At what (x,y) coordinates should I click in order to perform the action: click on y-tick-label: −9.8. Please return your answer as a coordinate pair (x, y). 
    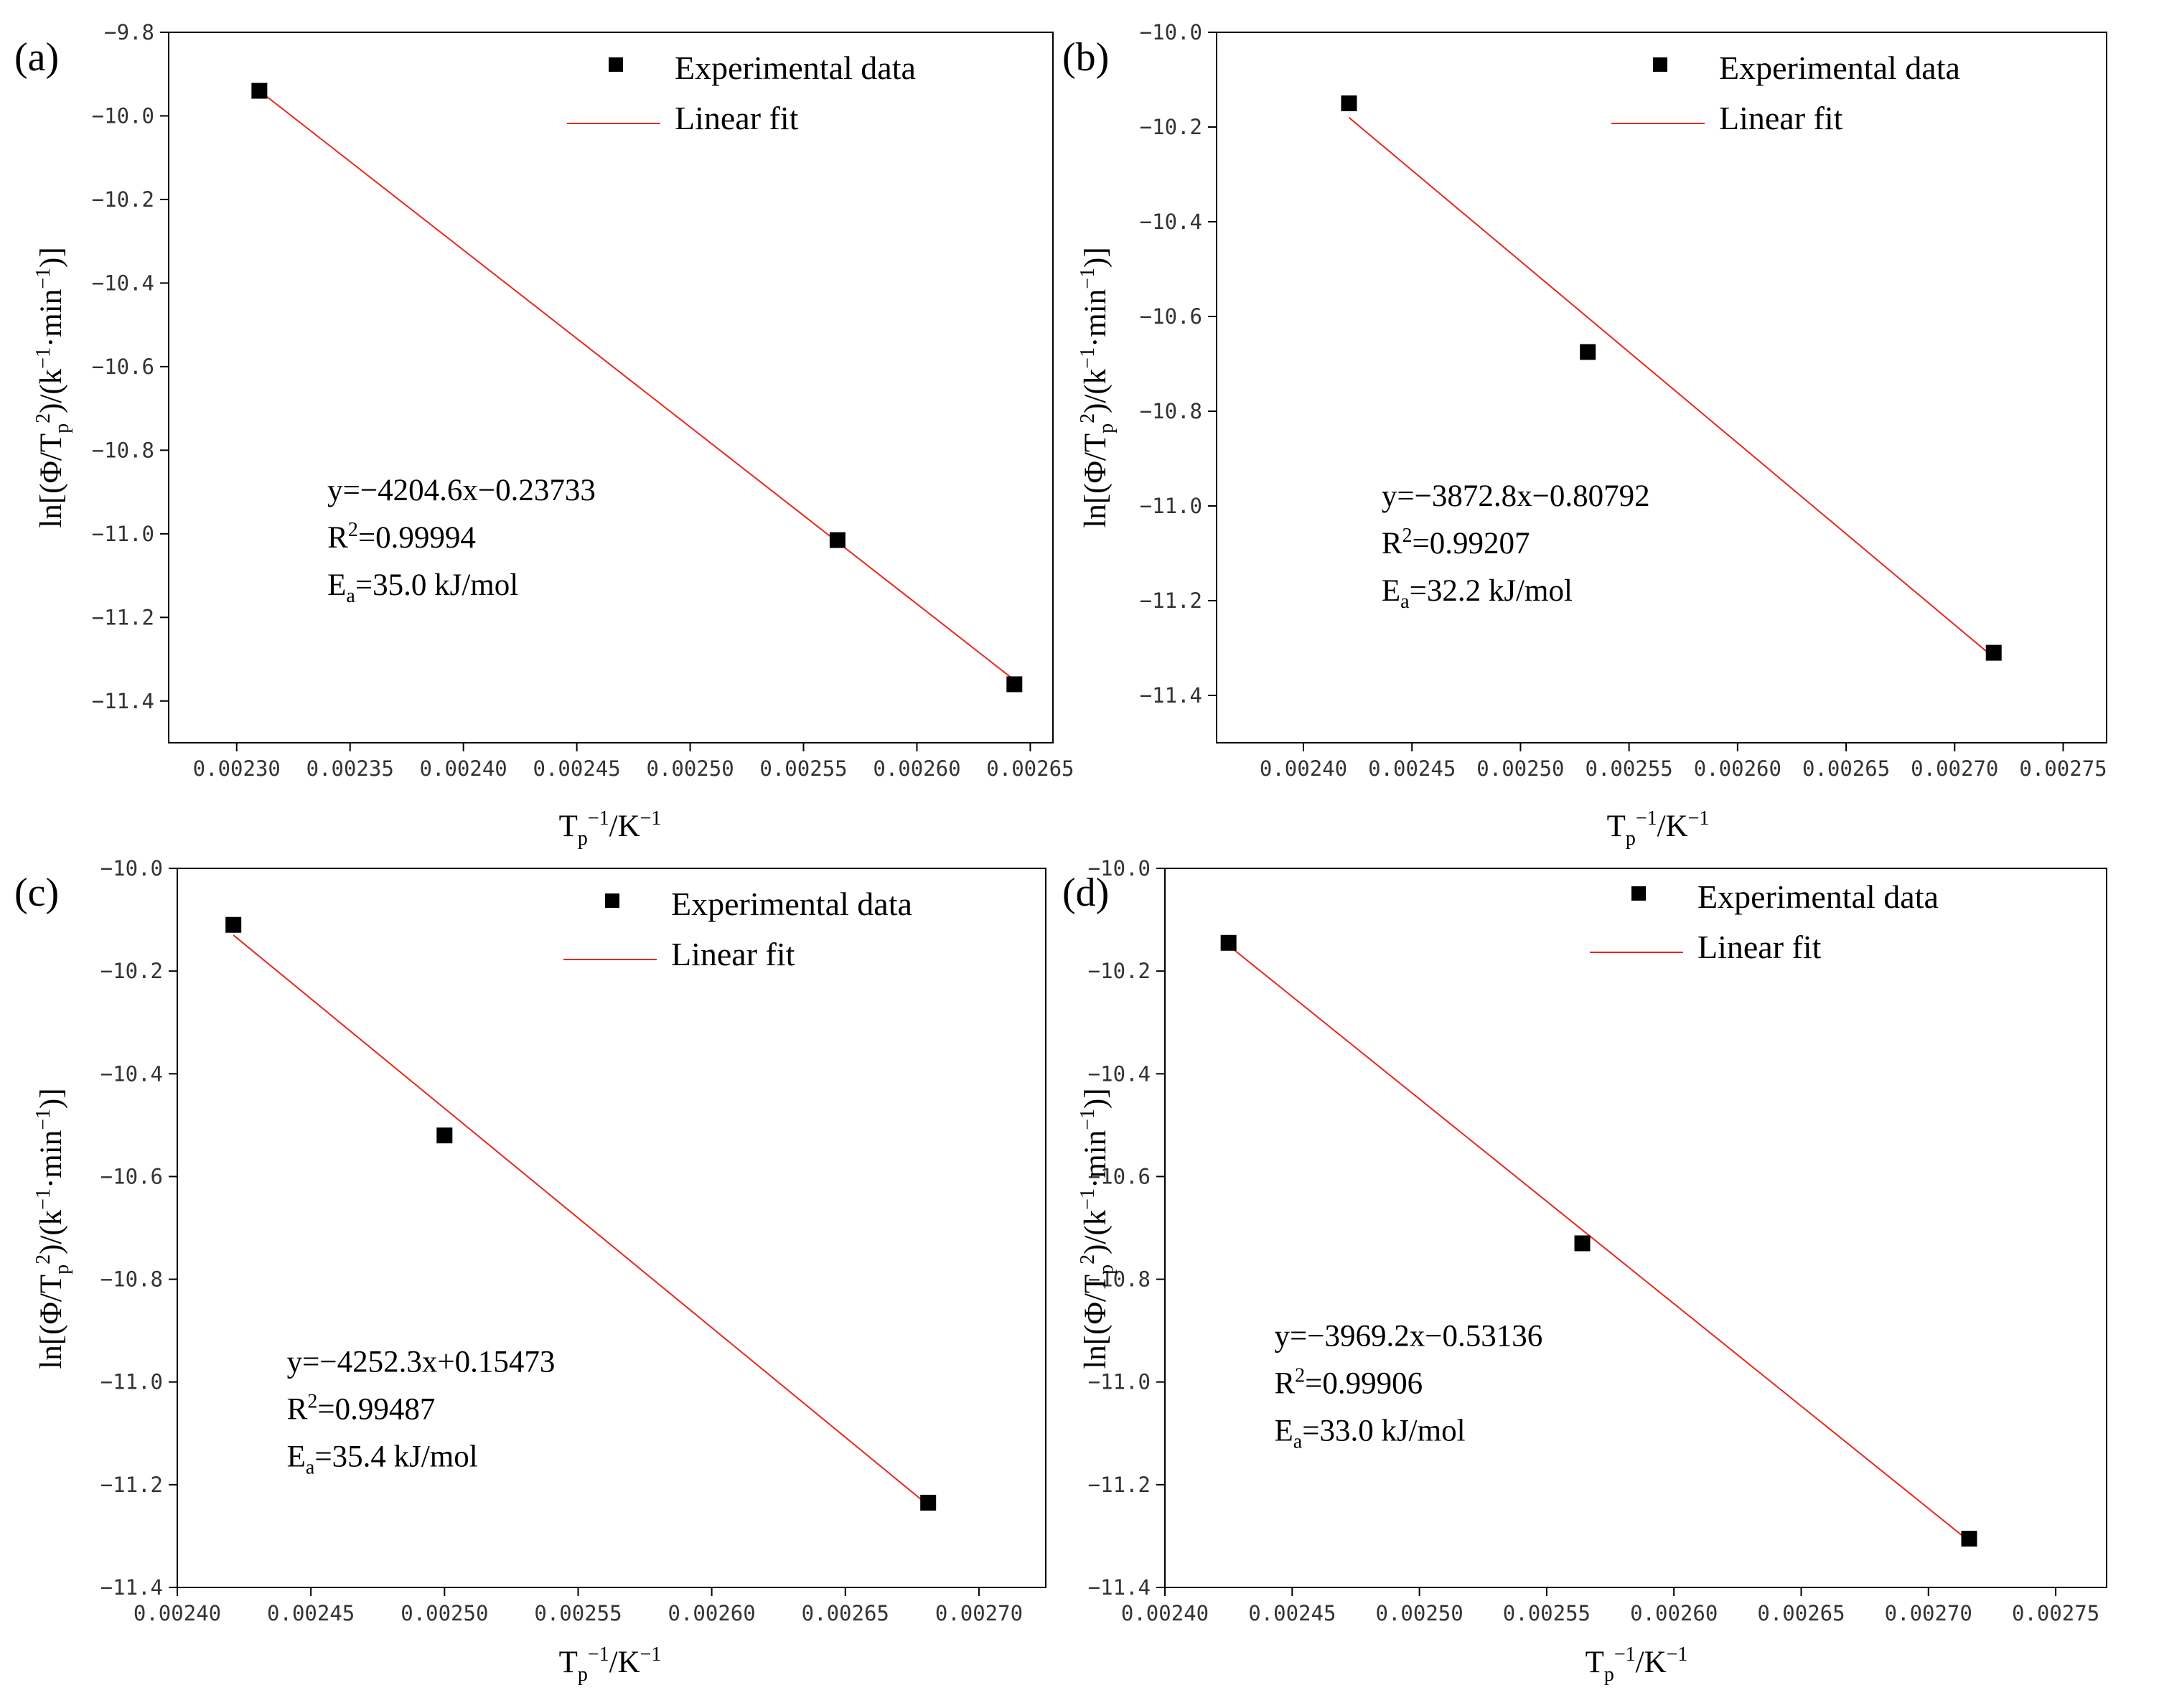
    Looking at the image, I should click on (129, 32).